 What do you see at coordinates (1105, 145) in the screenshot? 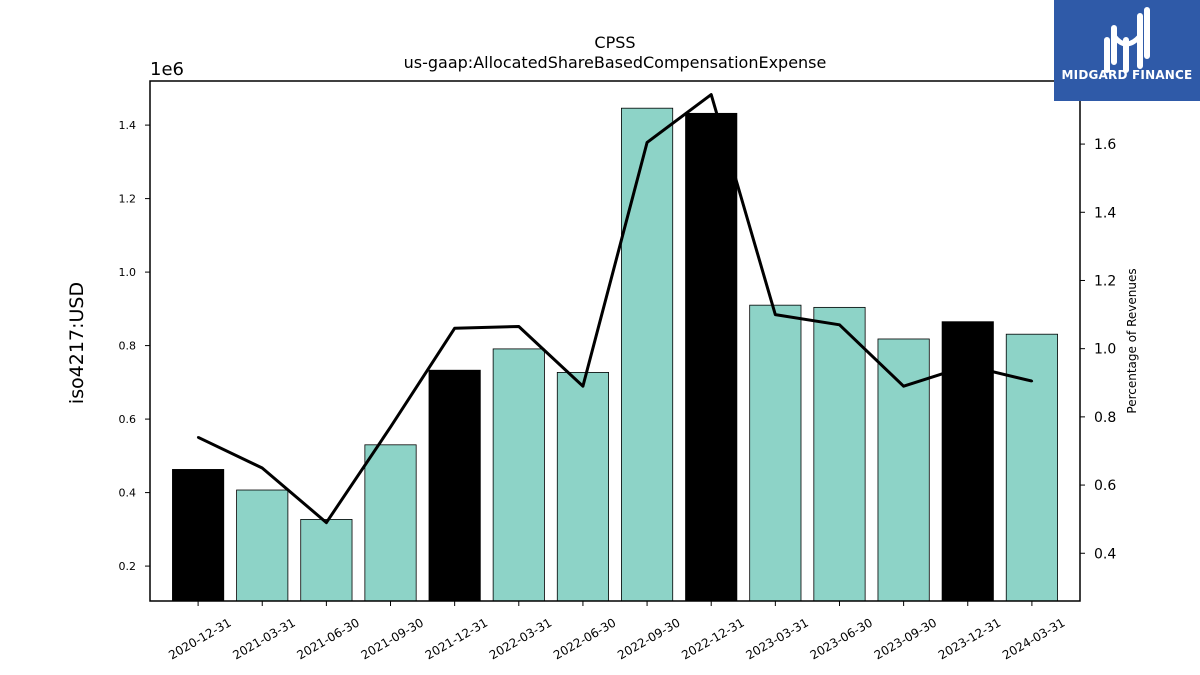
I see `y2-tick-label: 1.6` at bounding box center [1105, 145].